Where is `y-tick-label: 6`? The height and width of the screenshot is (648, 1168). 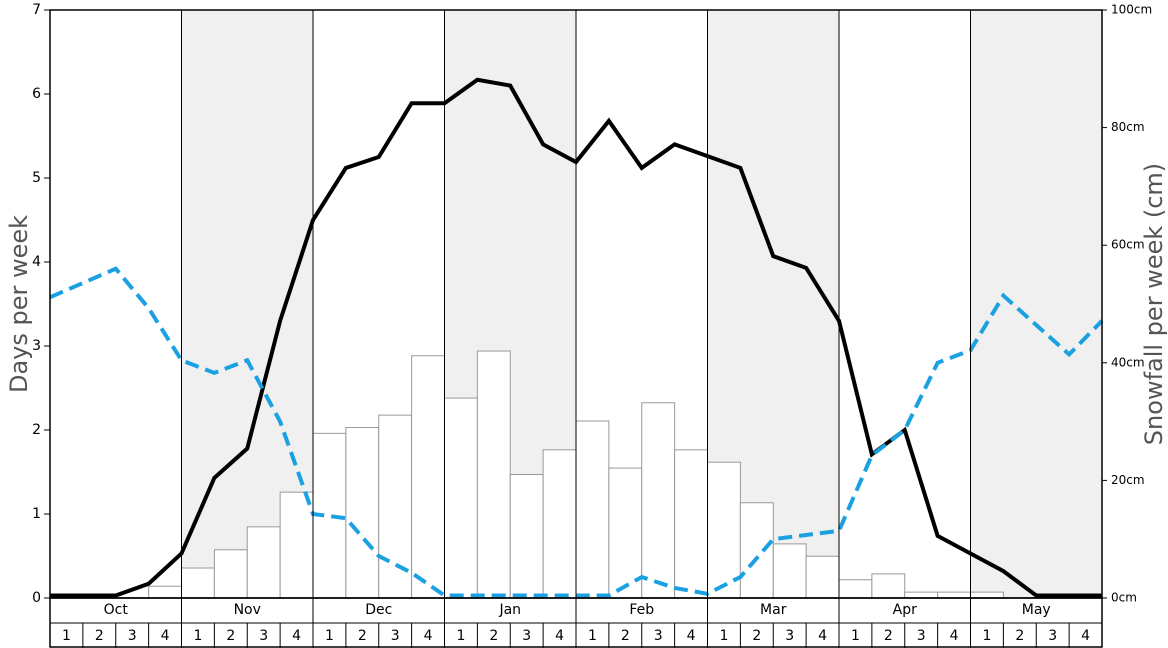
y-tick-label: 6 is located at coordinates (36, 94).